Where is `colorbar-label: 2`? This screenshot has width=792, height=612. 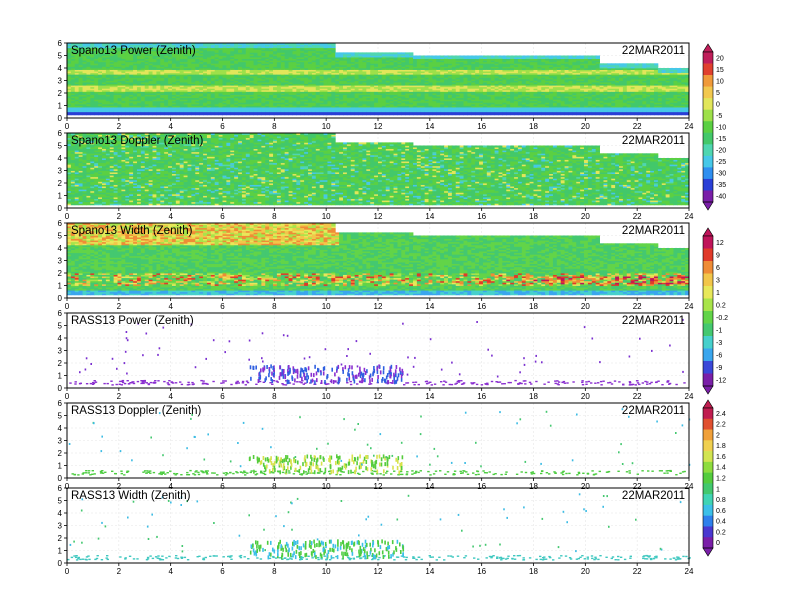 colorbar-label: 2 is located at coordinates (718, 435).